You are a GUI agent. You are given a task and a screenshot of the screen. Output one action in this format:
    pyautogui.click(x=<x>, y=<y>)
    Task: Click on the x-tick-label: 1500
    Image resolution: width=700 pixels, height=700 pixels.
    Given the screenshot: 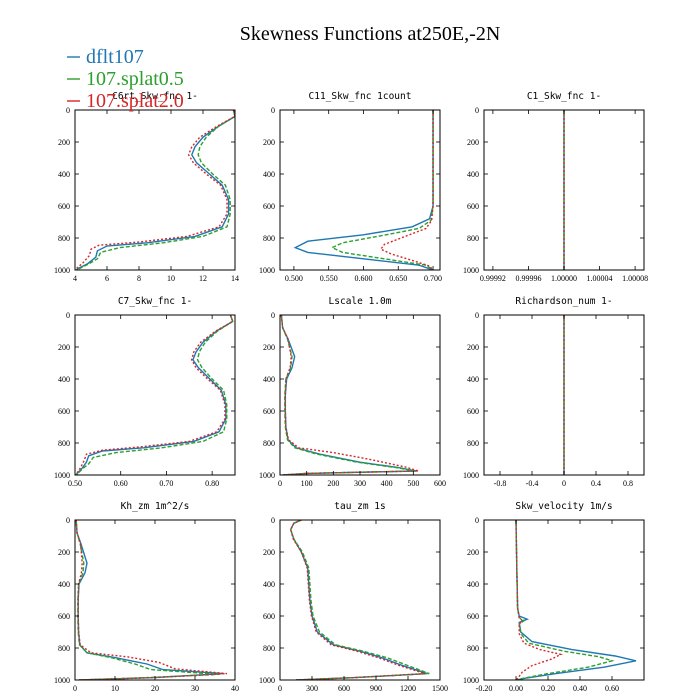 What is the action you would take?
    pyautogui.click(x=440, y=688)
    